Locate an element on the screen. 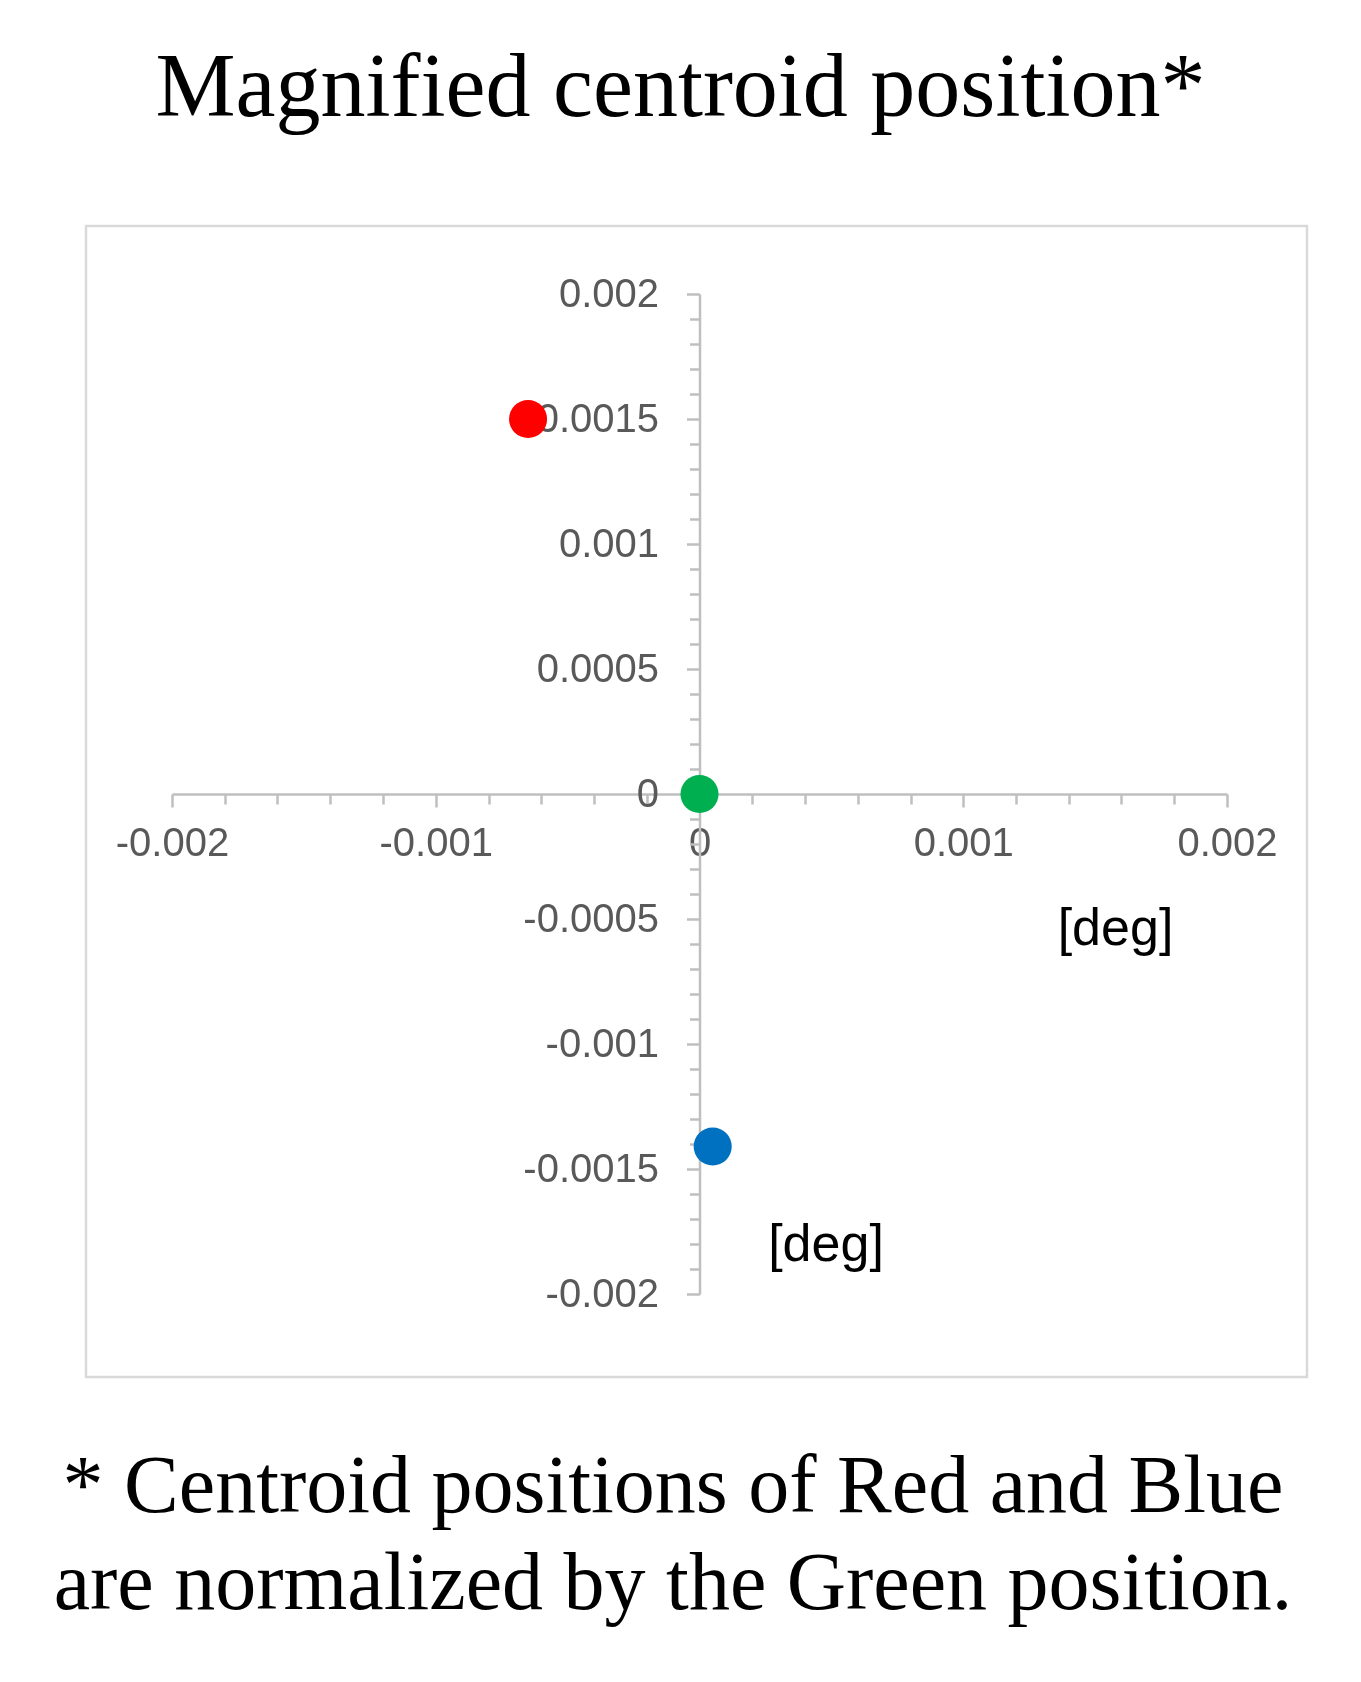  x-tick-label: -0.002 is located at coordinates (172, 841).